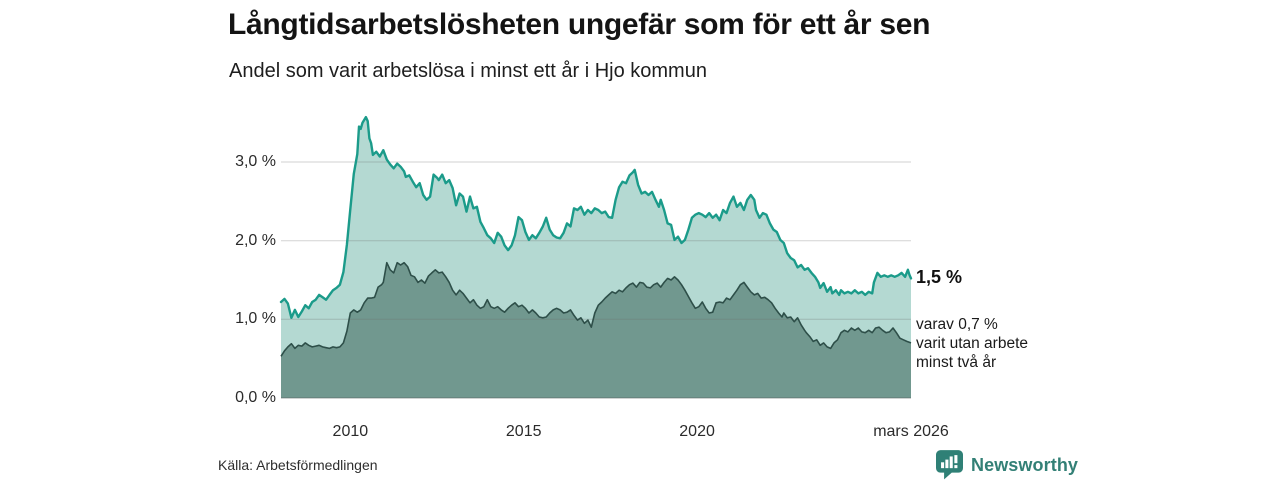  What do you see at coordinates (956, 362) in the screenshot?
I see `breakdown-line-3: minst två år` at bounding box center [956, 362].